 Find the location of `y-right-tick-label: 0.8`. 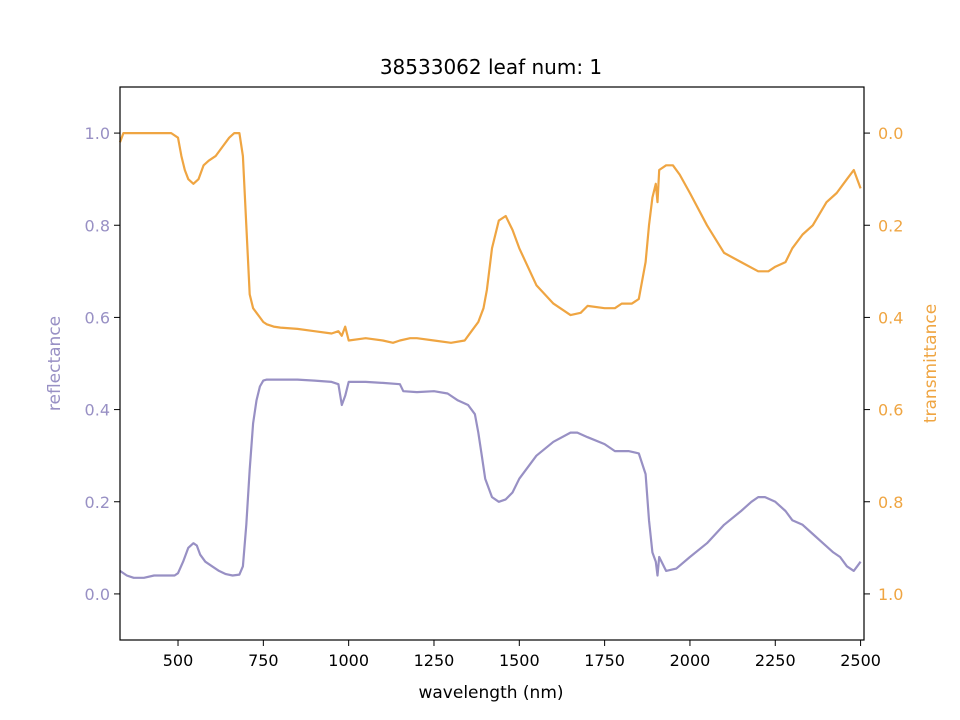

y-right-tick-label: 0.8 is located at coordinates (890, 502).